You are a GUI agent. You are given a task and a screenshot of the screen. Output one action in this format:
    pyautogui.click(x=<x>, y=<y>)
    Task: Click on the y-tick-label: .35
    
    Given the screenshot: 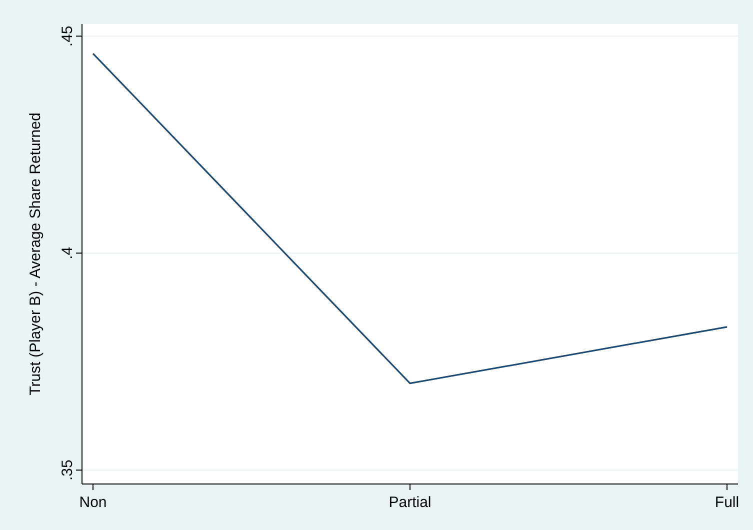 What is the action you would take?
    pyautogui.click(x=67, y=470)
    